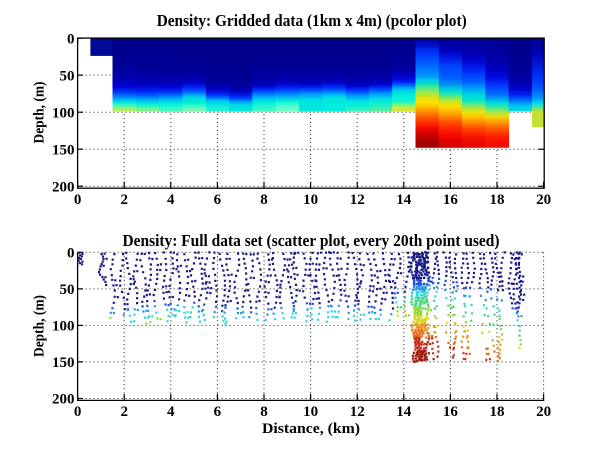 This screenshot has width=600, height=451. I want to click on svg-text: Distance, (km), so click(311, 429).